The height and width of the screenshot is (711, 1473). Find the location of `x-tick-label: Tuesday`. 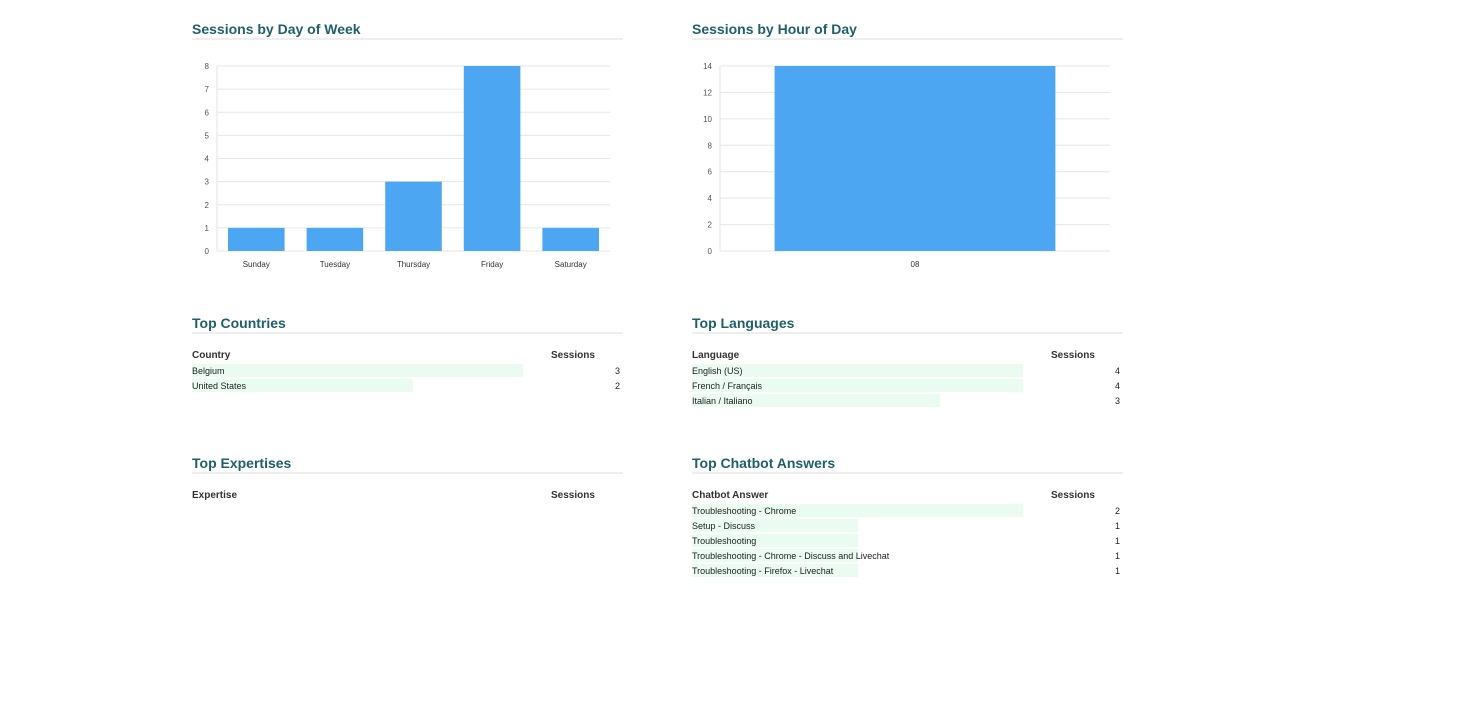

x-tick-label: Tuesday is located at coordinates (335, 264).